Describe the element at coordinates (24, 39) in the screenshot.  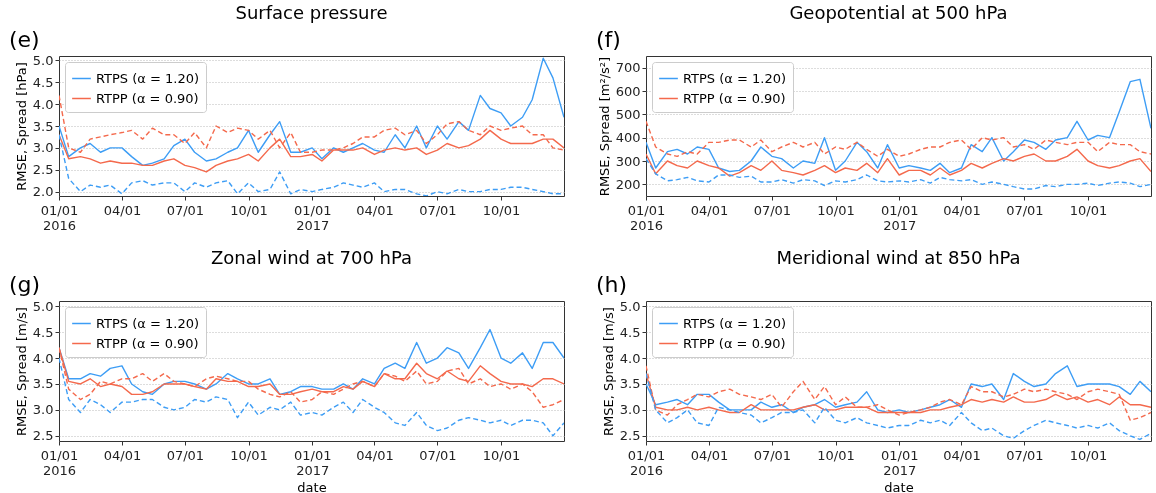
I see `text: (e)` at that location.